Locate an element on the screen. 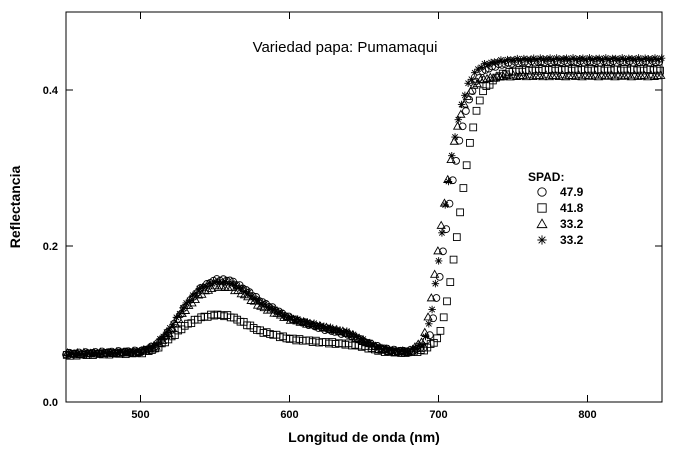 The height and width of the screenshot is (449, 692). legend-entry-label: 33.2 is located at coordinates (572, 224).